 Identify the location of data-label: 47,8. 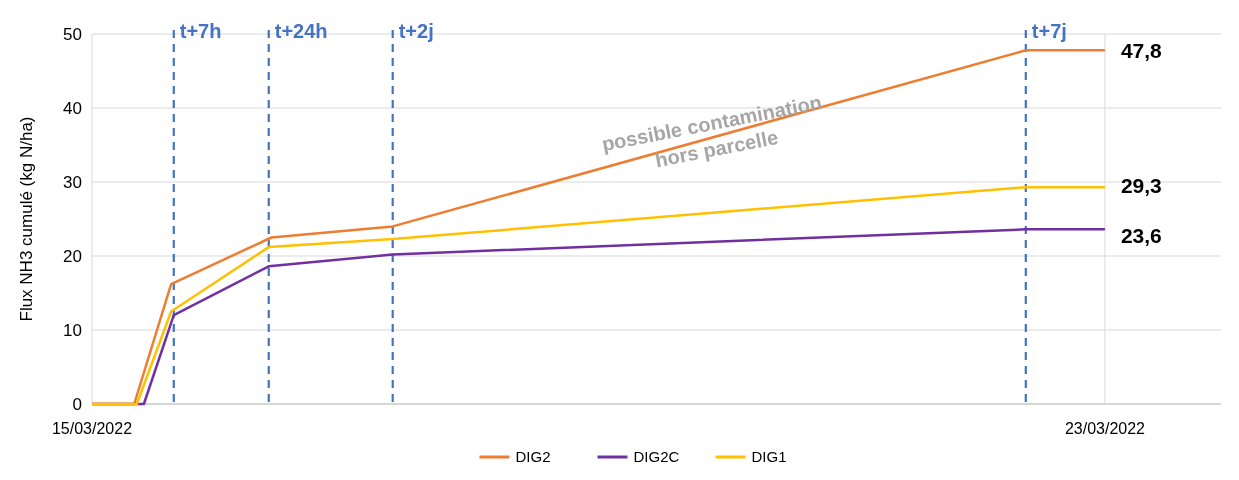
(1141, 51).